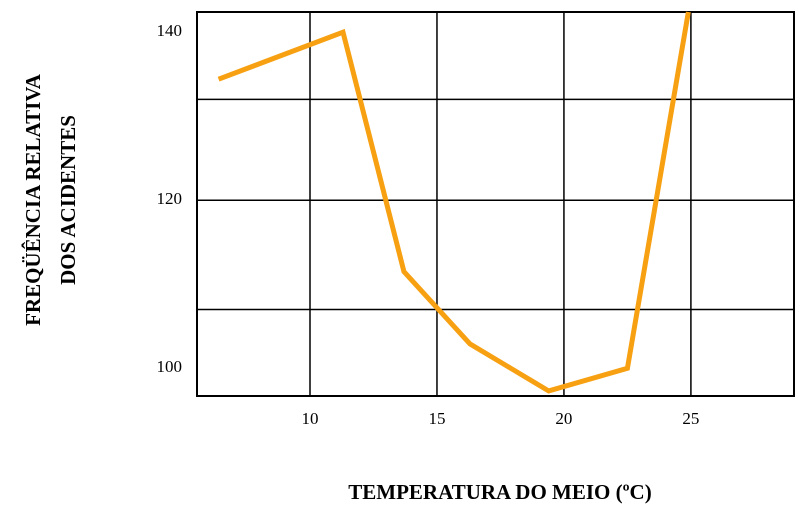 Image resolution: width=795 pixels, height=506 pixels. I want to click on x-tick-label: 10, so click(310, 418).